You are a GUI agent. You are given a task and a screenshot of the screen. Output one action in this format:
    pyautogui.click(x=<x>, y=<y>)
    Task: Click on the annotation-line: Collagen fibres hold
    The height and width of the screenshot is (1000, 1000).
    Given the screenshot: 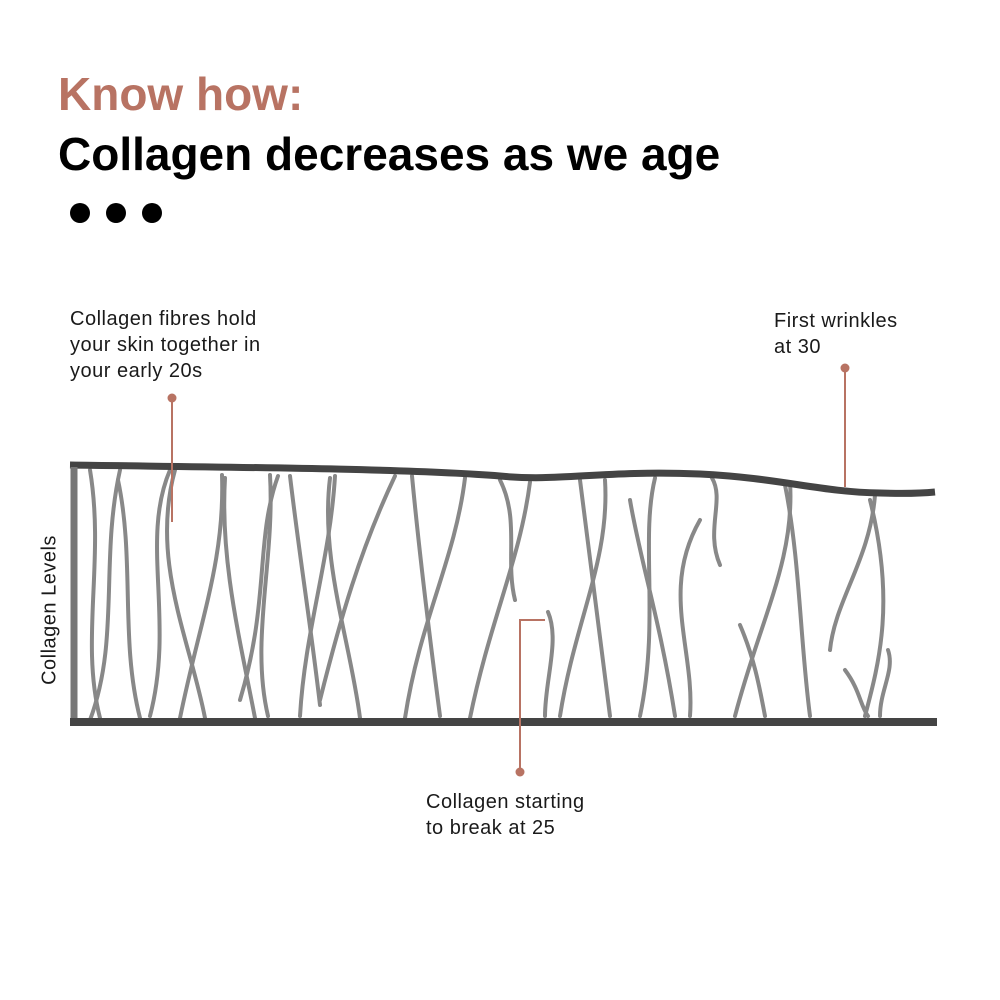 What is the action you would take?
    pyautogui.click(x=163, y=319)
    